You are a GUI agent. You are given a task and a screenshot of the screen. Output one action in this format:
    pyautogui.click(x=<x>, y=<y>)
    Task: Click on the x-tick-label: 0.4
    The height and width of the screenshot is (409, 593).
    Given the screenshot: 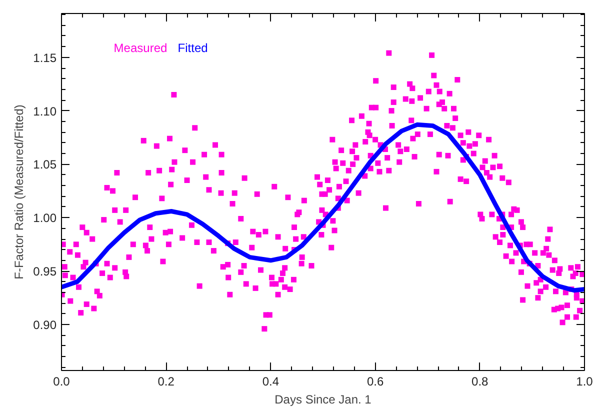 What is the action you would take?
    pyautogui.click(x=271, y=381)
    